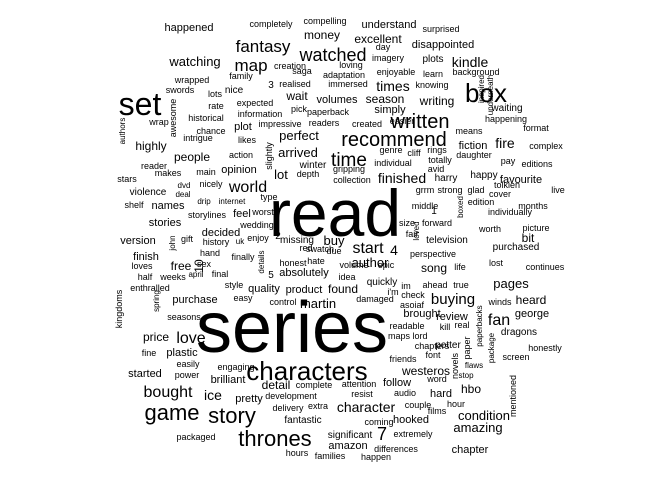  I want to click on cloud-word-reader: reader, so click(154, 166).